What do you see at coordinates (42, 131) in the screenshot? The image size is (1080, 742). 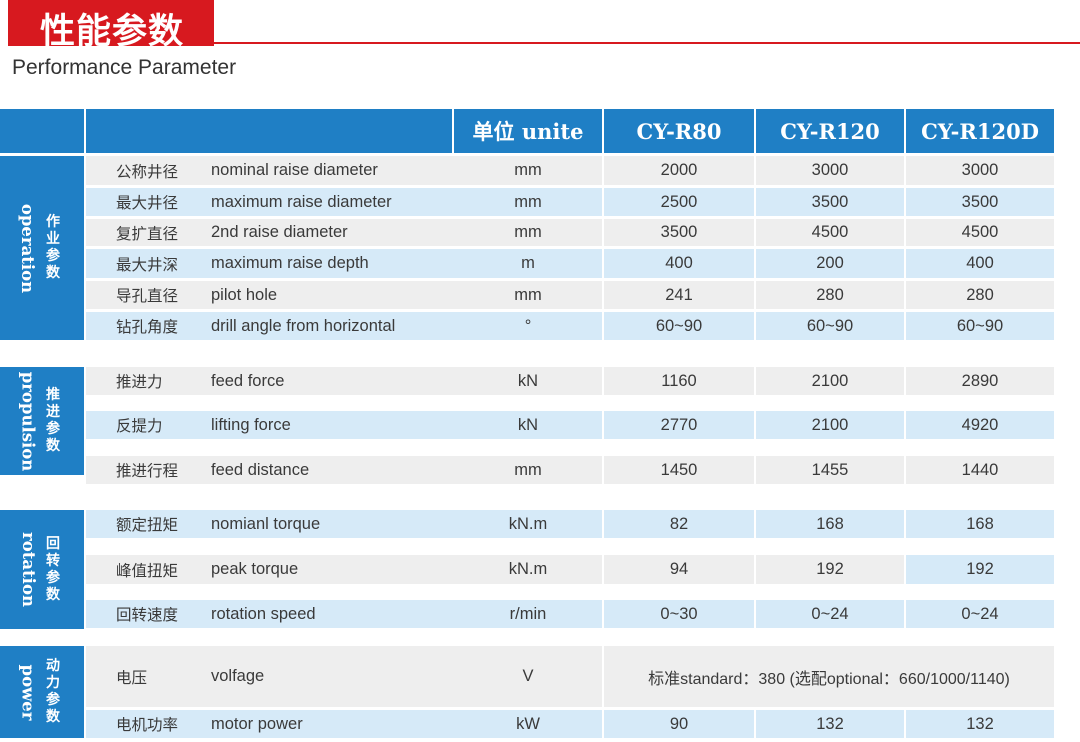 I see `header-corner-cell` at bounding box center [42, 131].